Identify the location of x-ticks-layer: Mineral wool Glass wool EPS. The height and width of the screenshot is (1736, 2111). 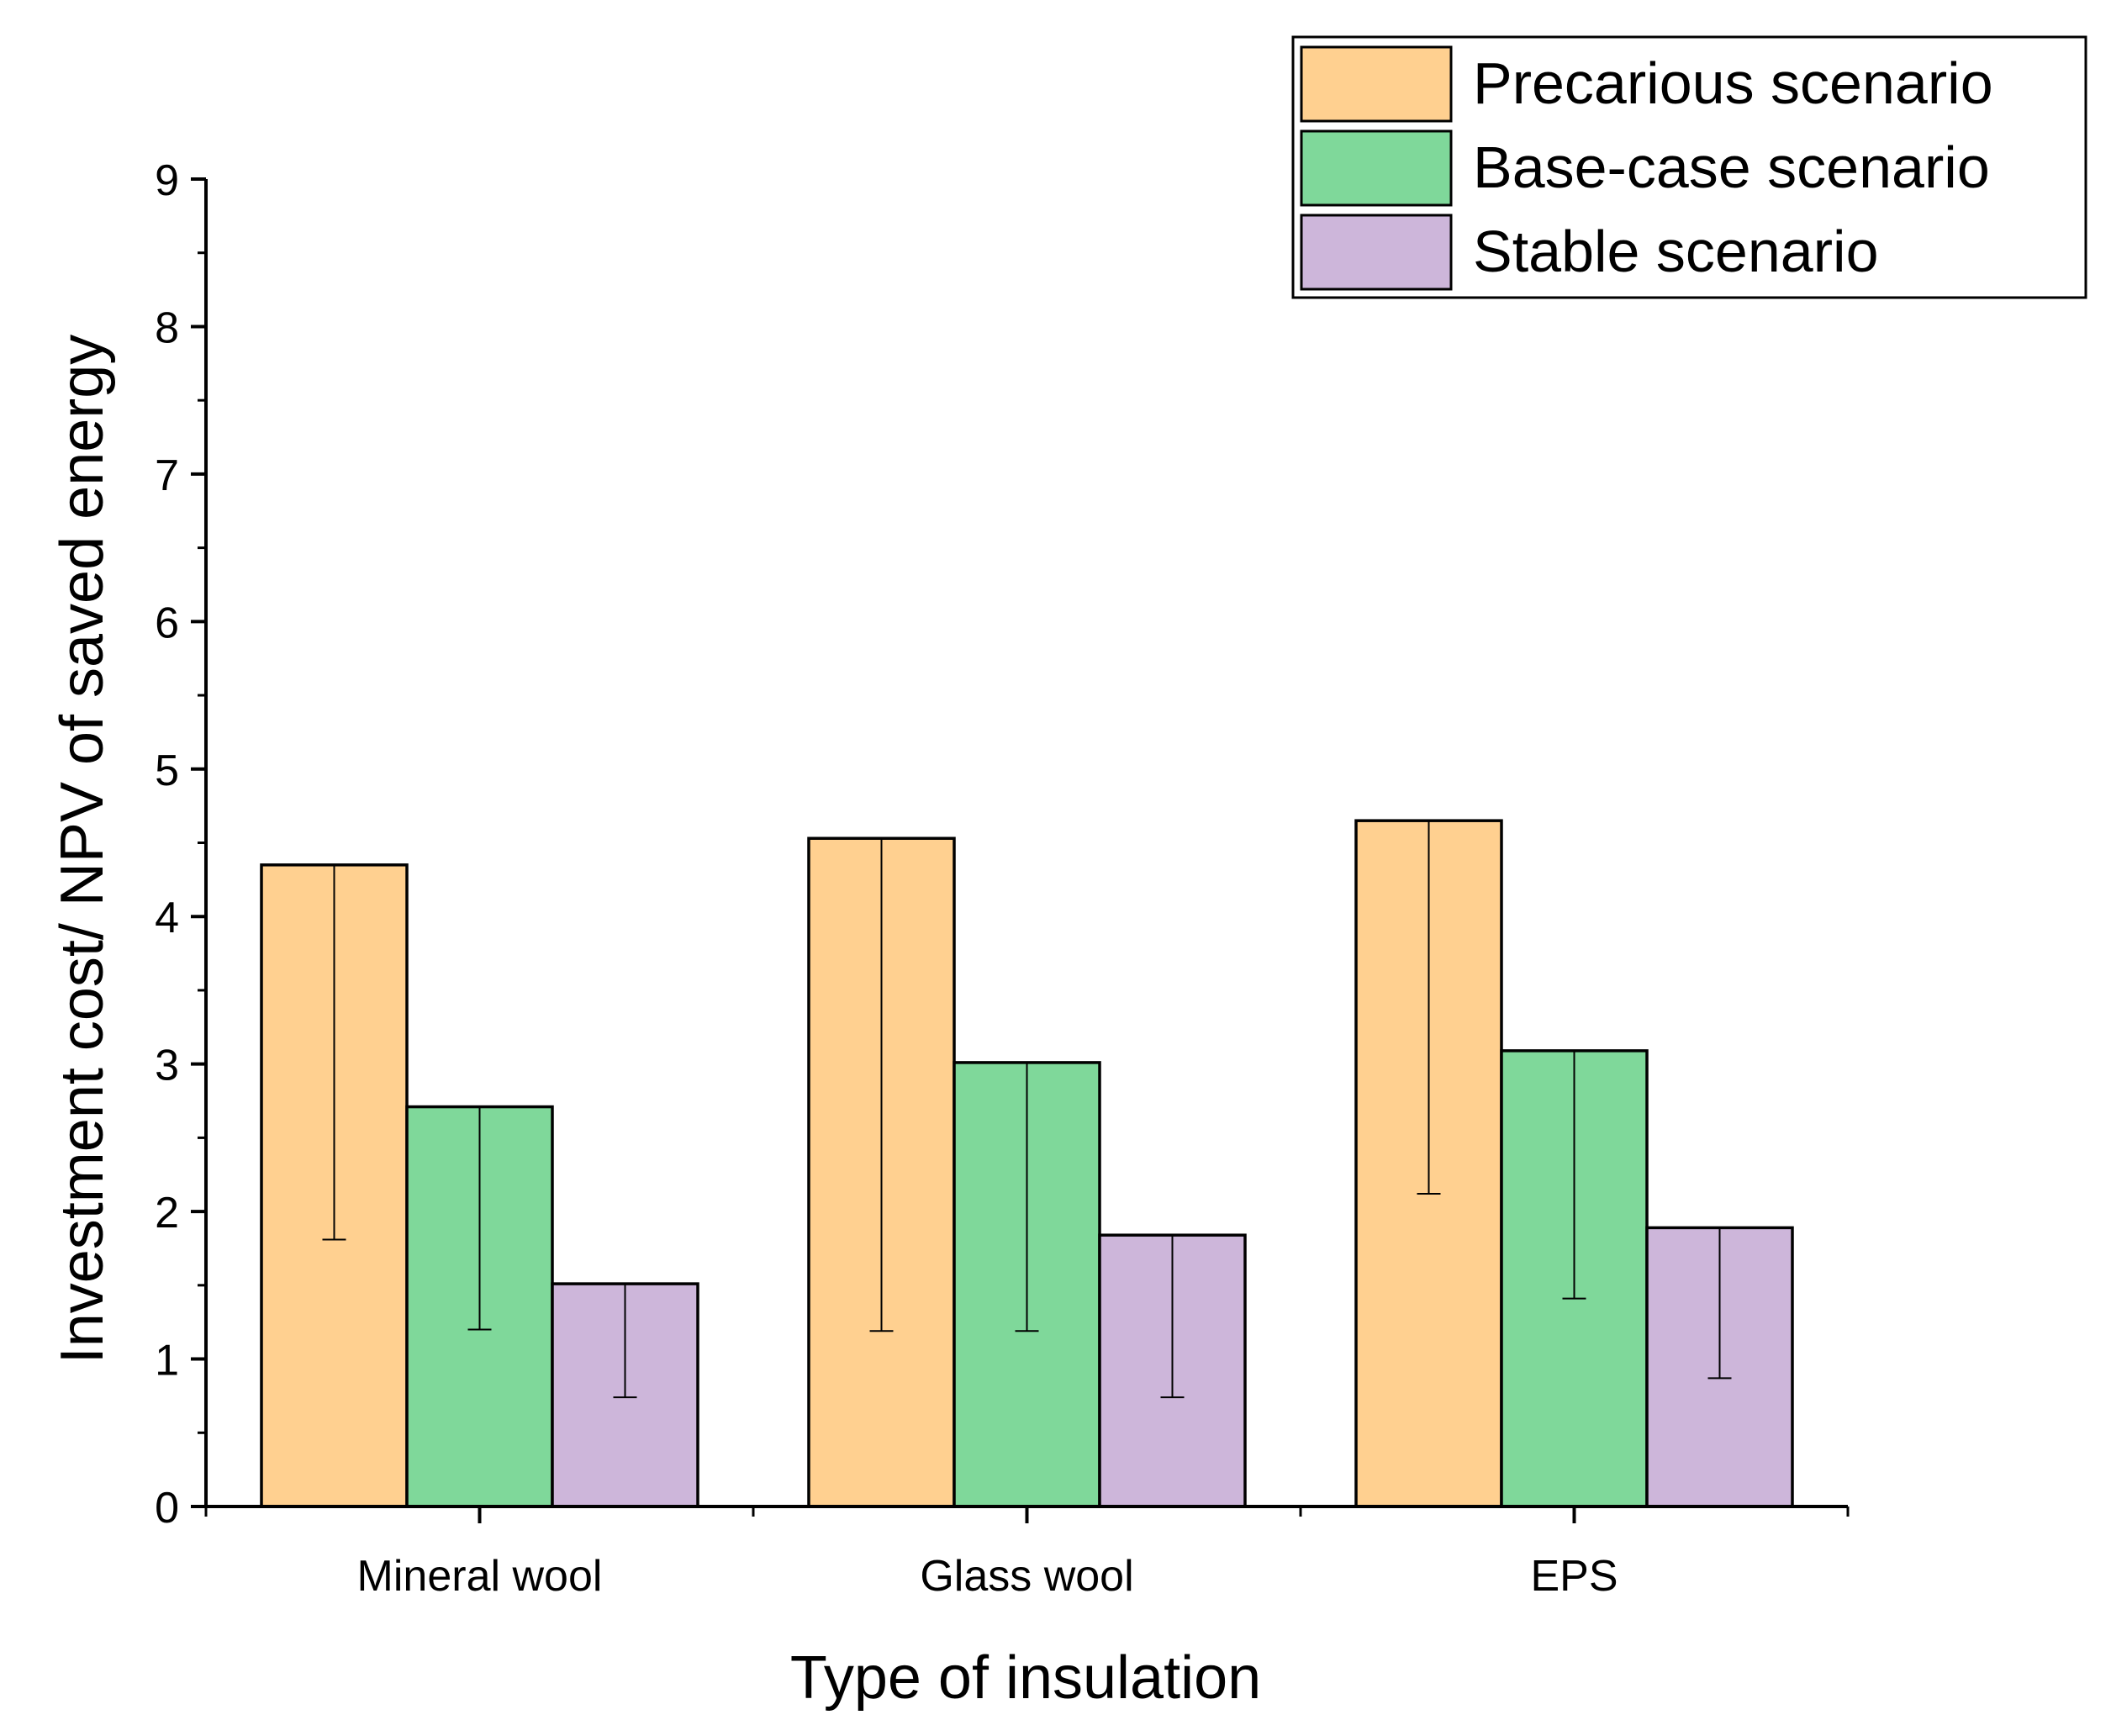
(1027, 1553).